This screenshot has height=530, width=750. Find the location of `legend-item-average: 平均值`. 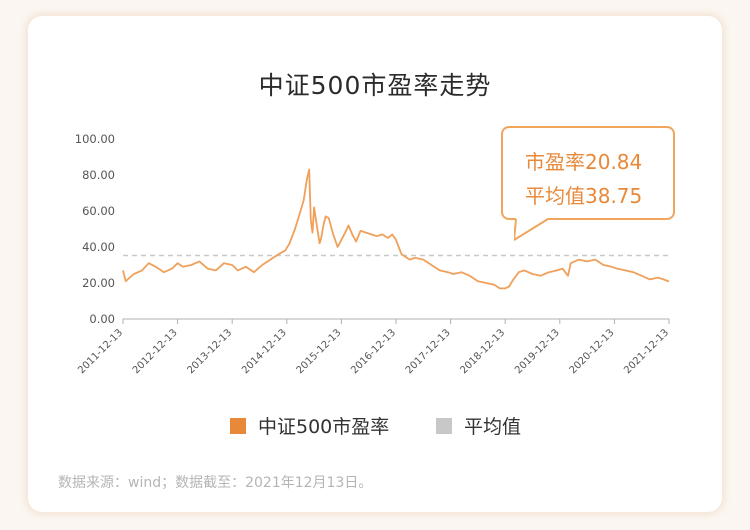

legend-item-average: 平均值 is located at coordinates (478, 425).